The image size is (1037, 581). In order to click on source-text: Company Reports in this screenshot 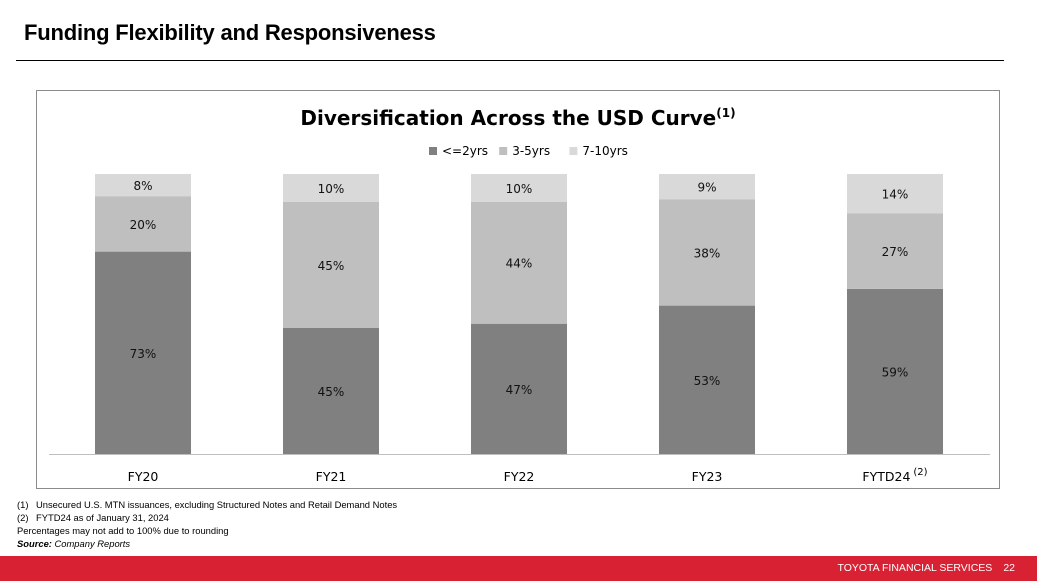, I will do `click(92, 543)`.